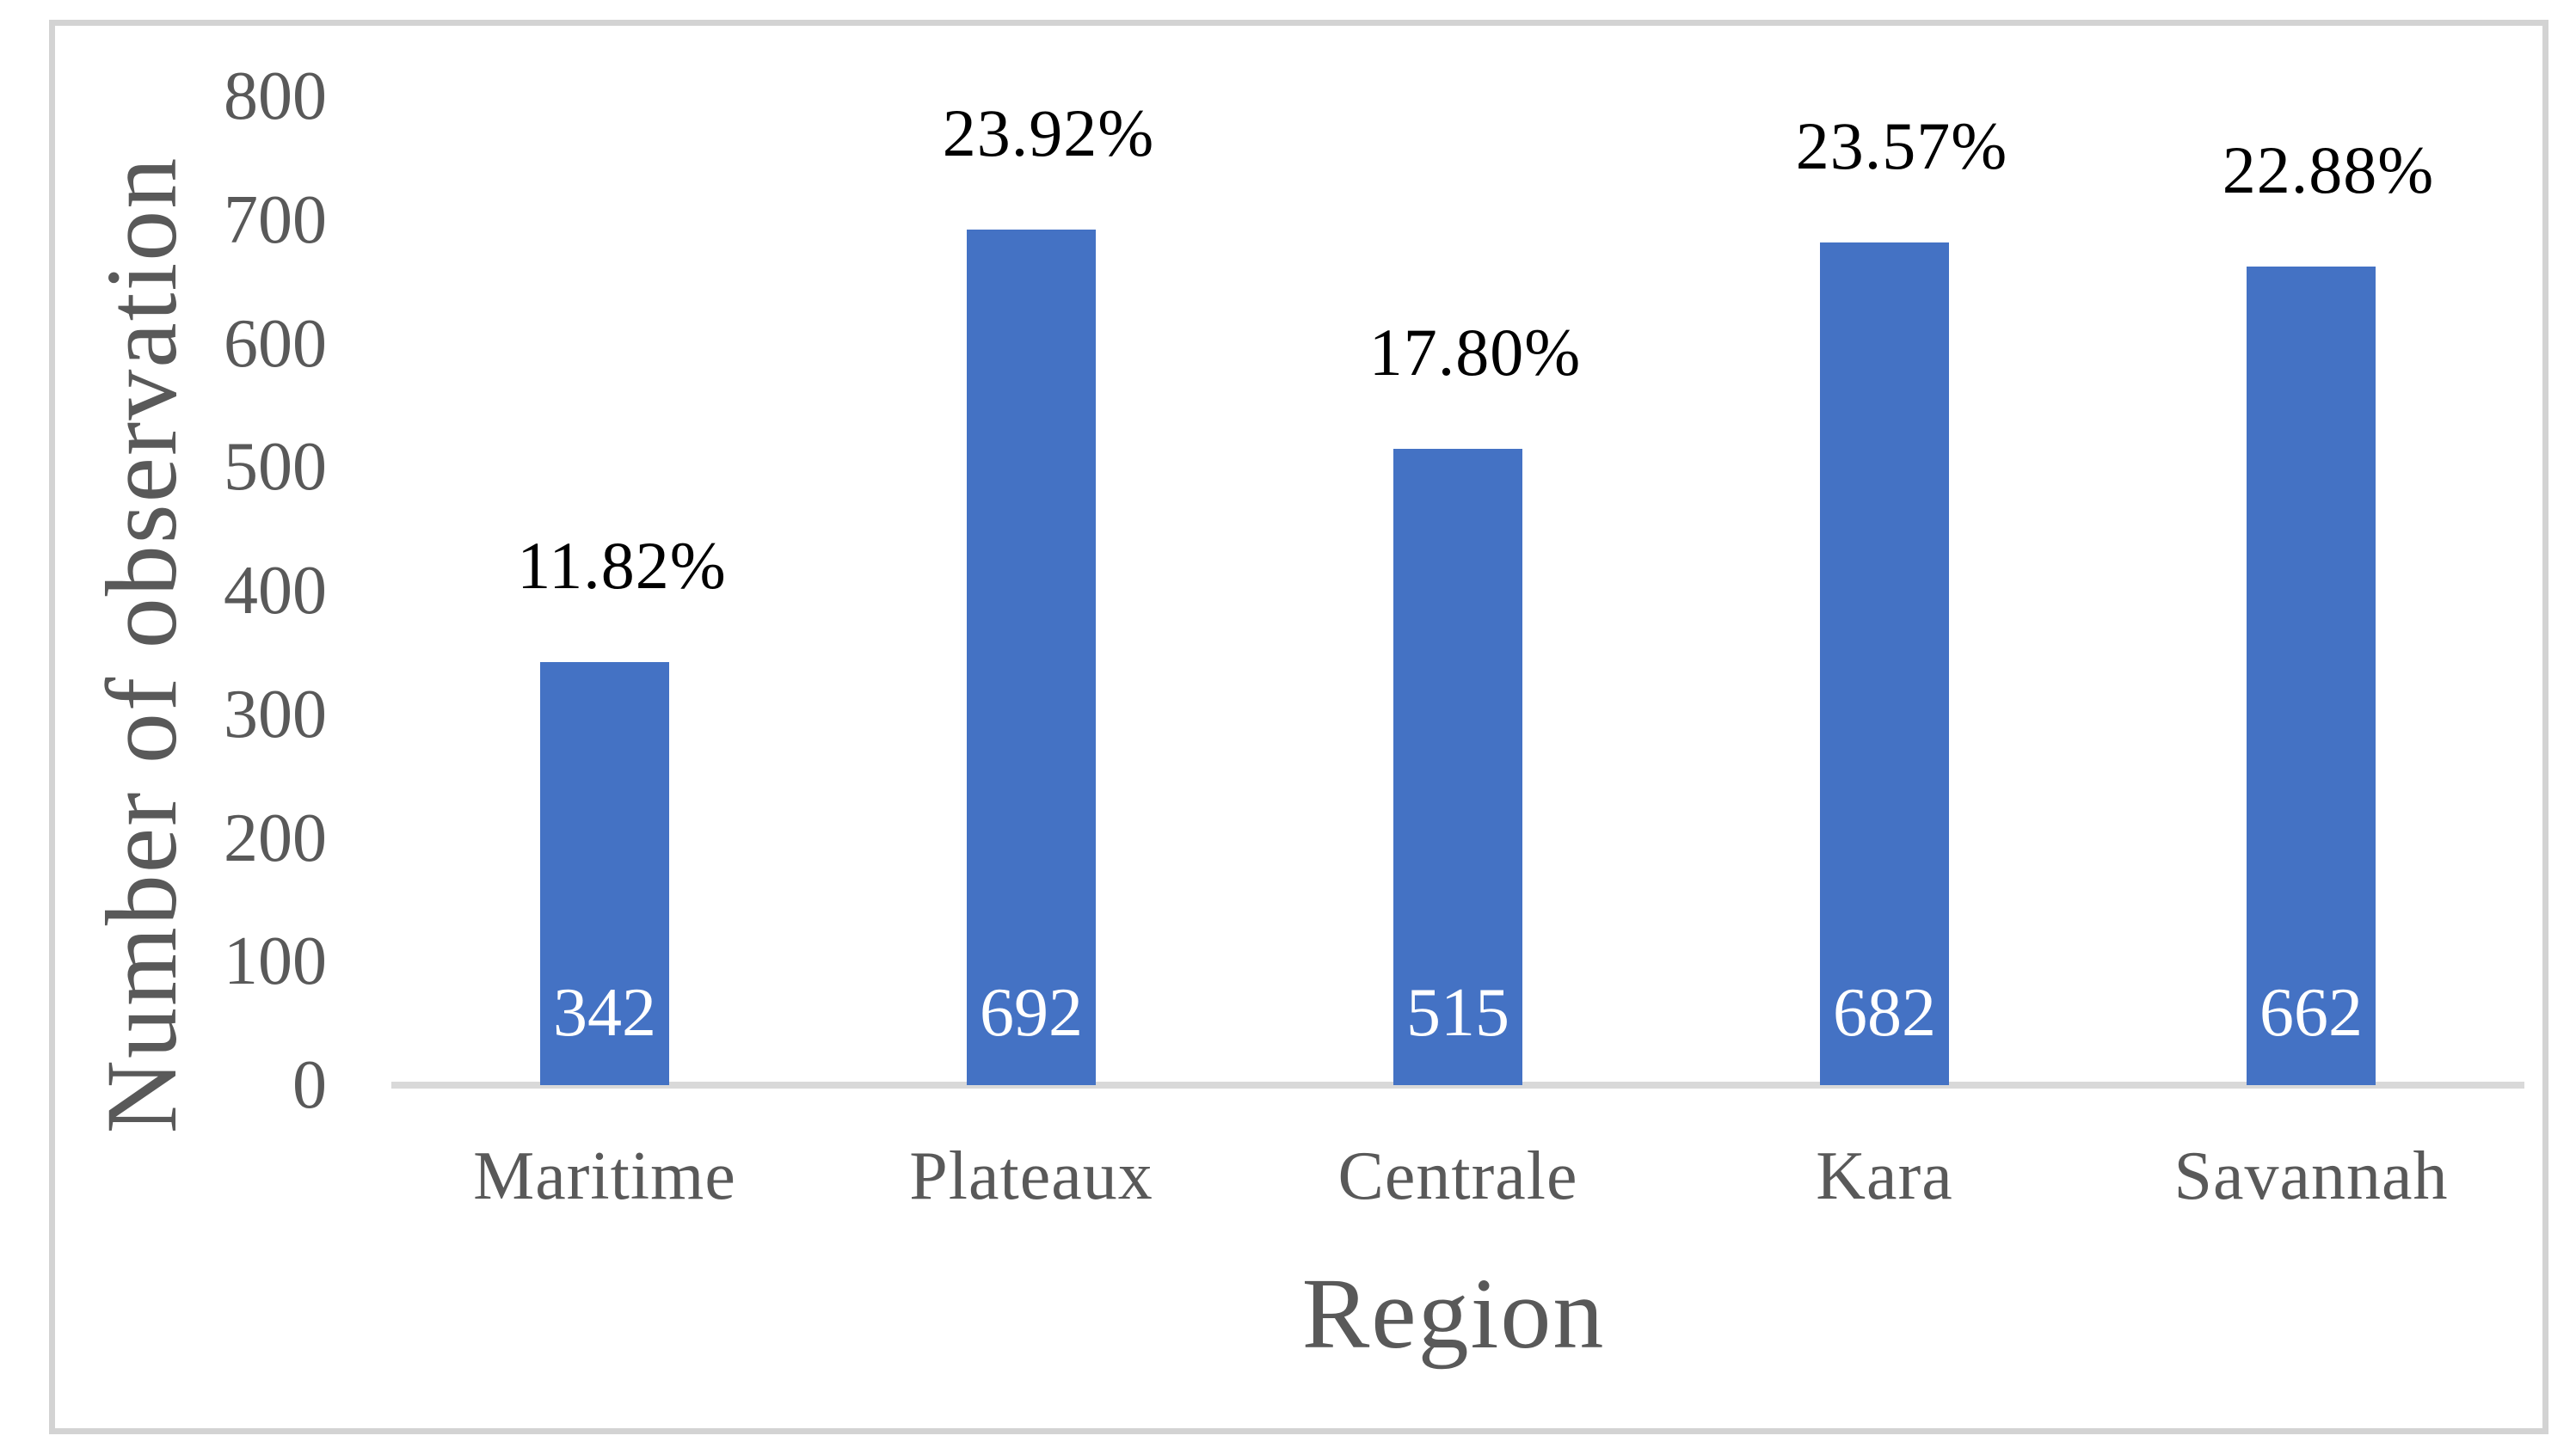 The width and height of the screenshot is (2576, 1454). Describe the element at coordinates (1901, 145) in the screenshot. I see `percent-label: 23.57%` at that location.